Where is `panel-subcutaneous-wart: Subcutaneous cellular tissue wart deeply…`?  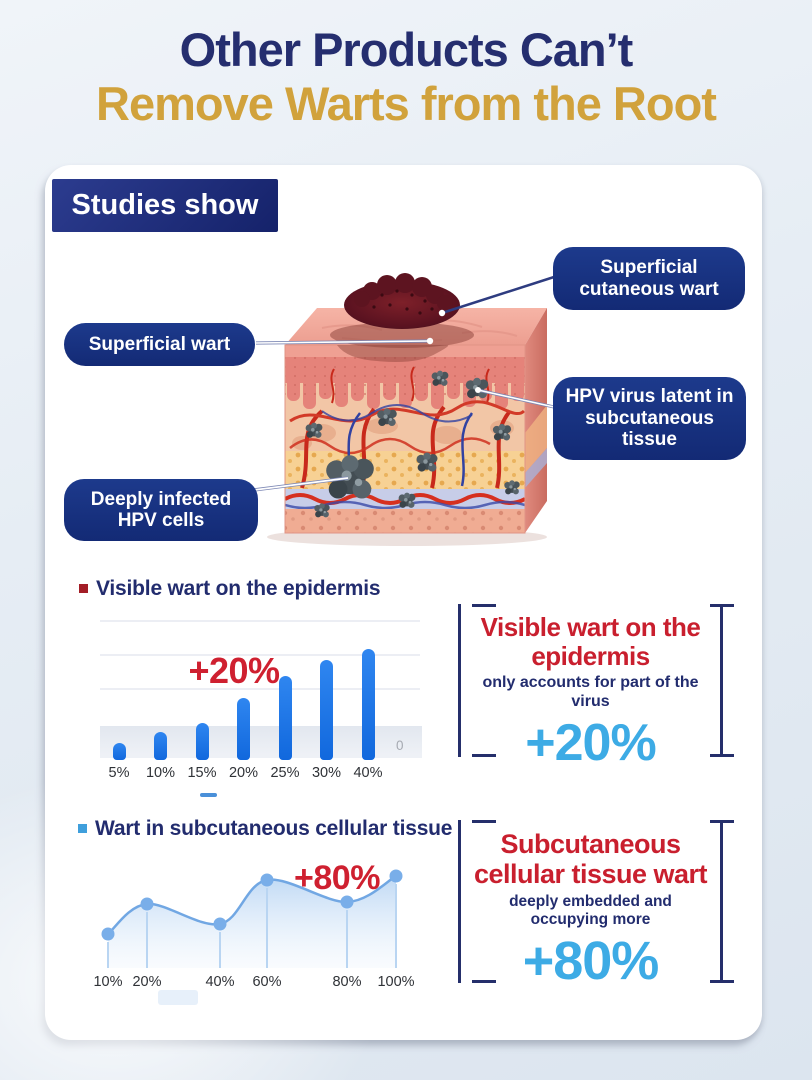
panel-subcutaneous-wart: Subcutaneous cellular tissue wart deeply… is located at coordinates (596, 904).